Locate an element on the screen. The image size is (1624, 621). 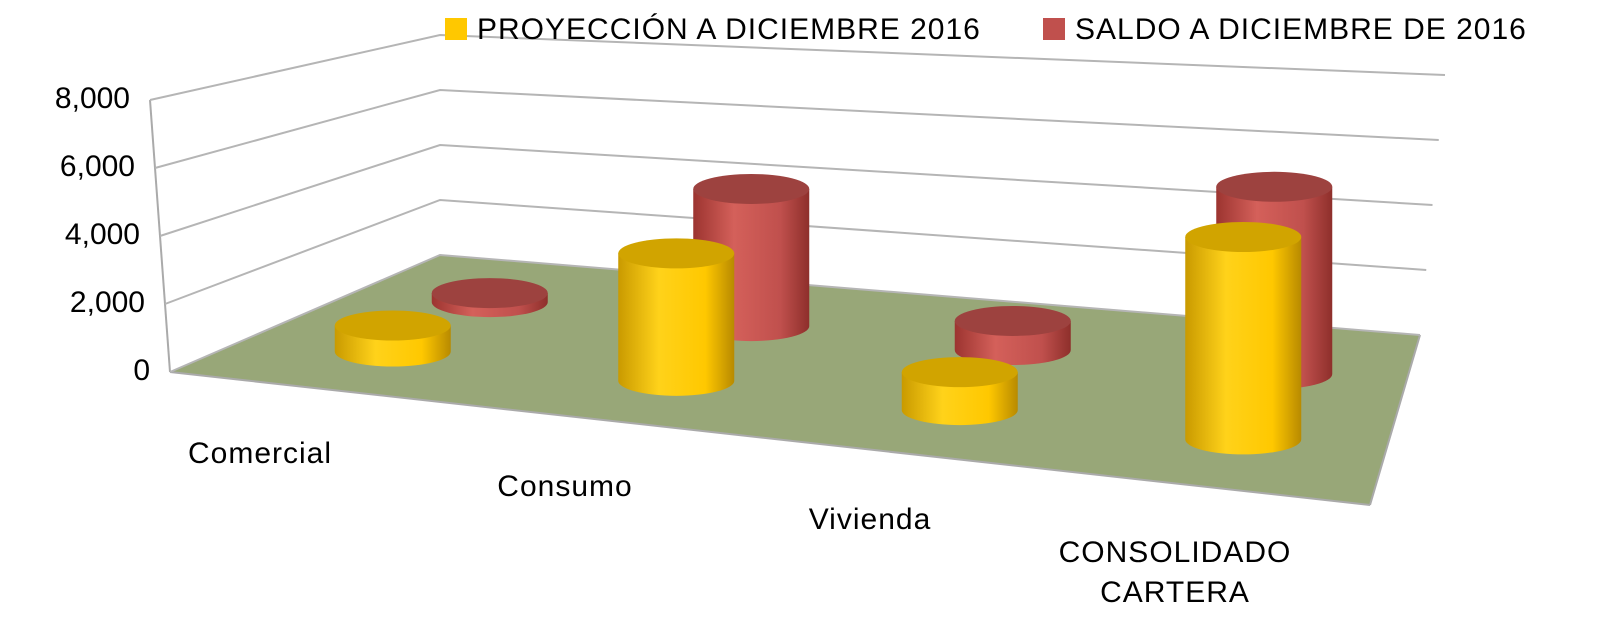
y-tick-label: 4,000 is located at coordinates (102, 234).